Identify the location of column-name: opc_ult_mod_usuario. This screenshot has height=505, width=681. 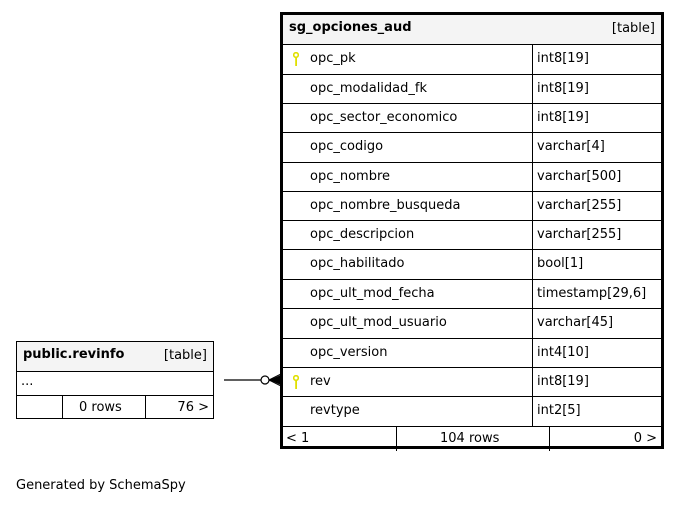
(378, 322).